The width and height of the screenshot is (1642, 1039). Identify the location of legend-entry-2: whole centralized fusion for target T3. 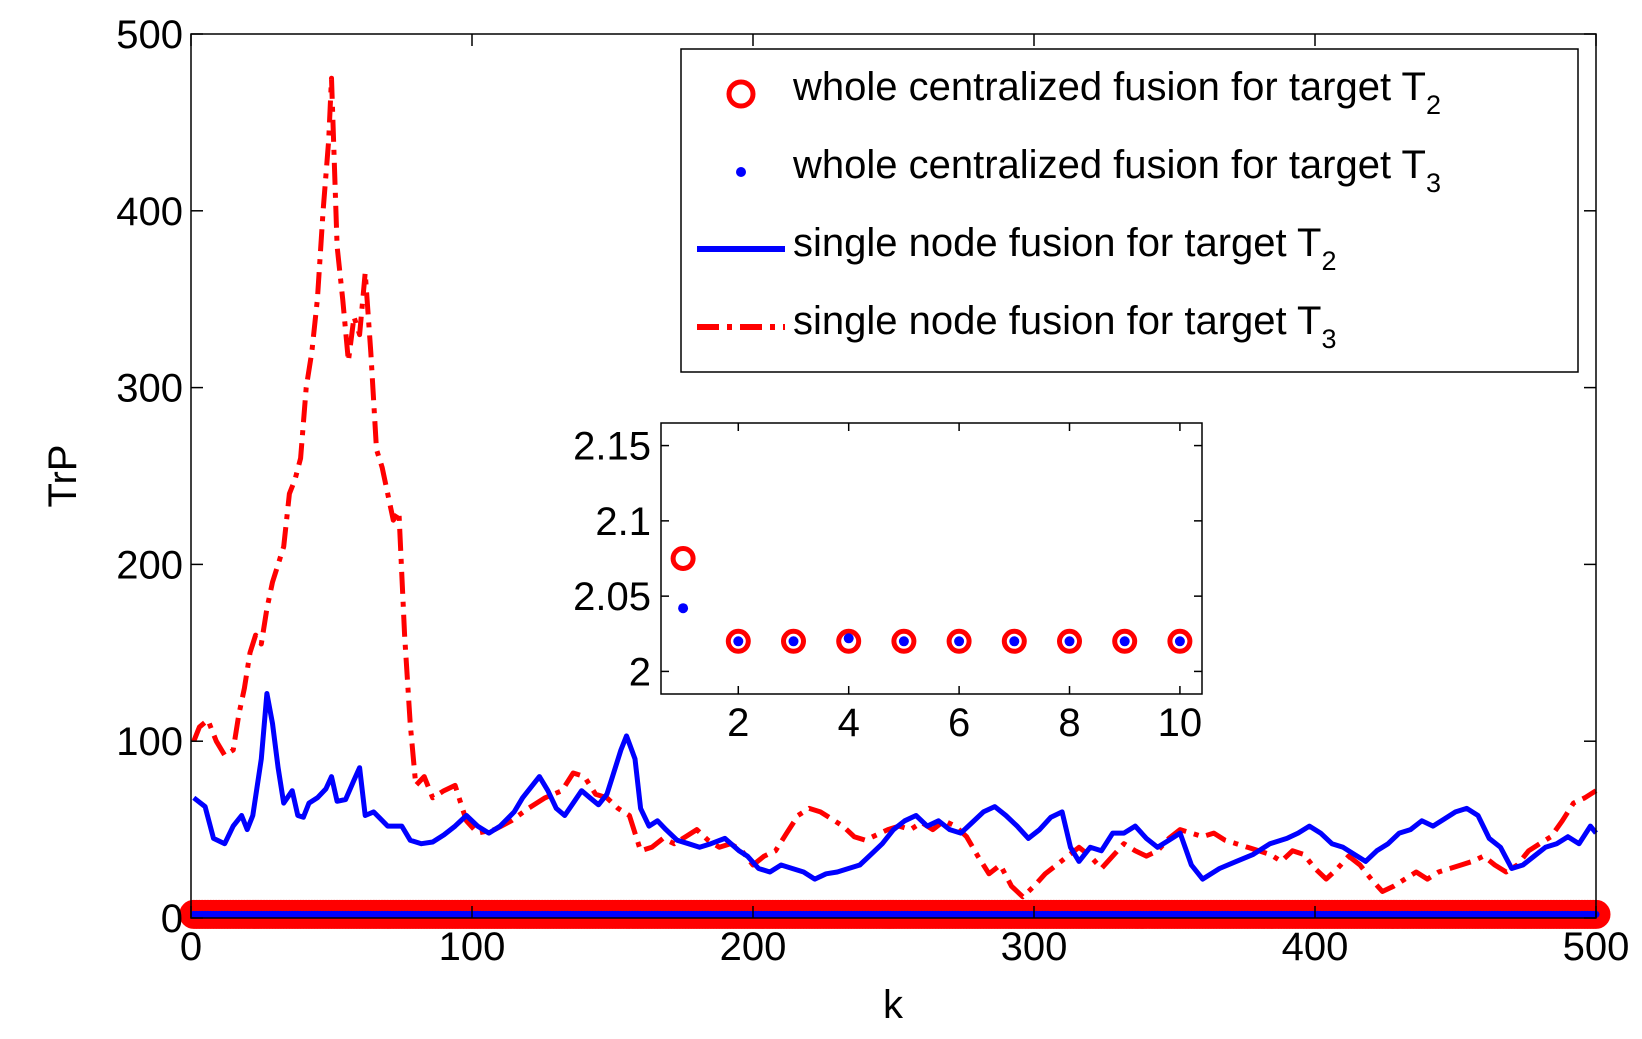
(1116, 170).